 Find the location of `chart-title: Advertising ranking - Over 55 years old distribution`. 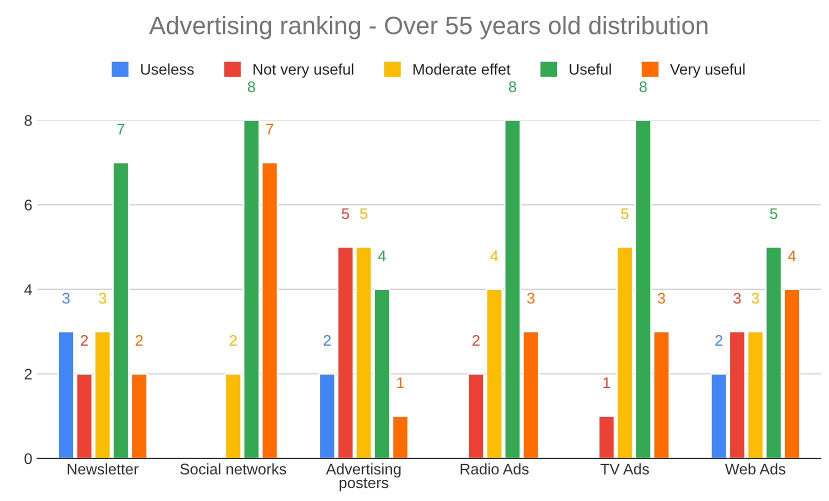

chart-title: Advertising ranking - Over 55 years old distribution is located at coordinates (428, 28).